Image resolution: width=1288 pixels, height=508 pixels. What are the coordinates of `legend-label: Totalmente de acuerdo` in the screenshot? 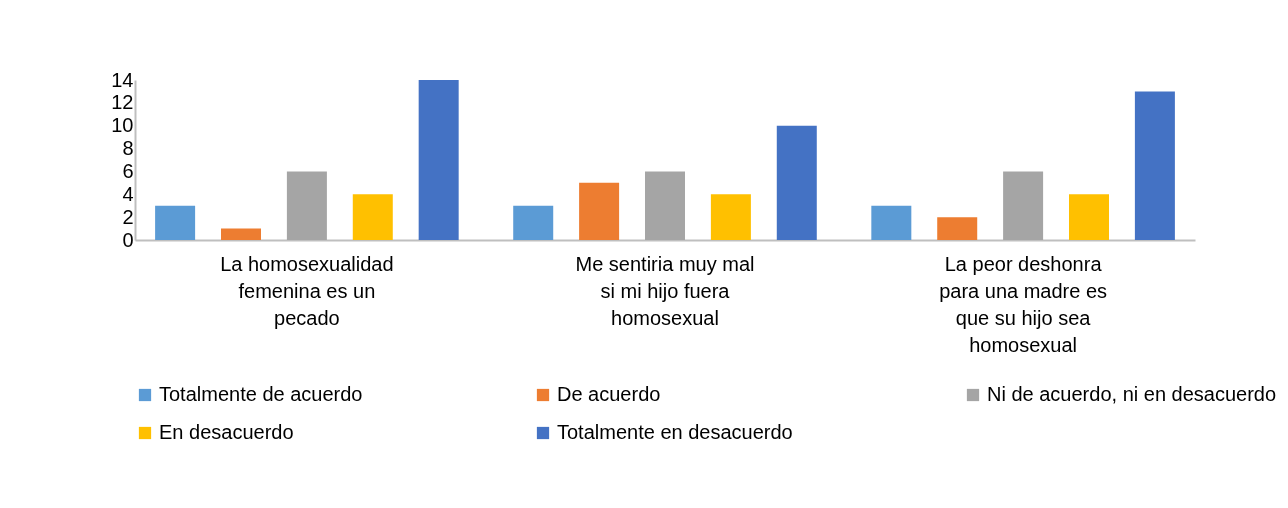 It's located at (261, 394).